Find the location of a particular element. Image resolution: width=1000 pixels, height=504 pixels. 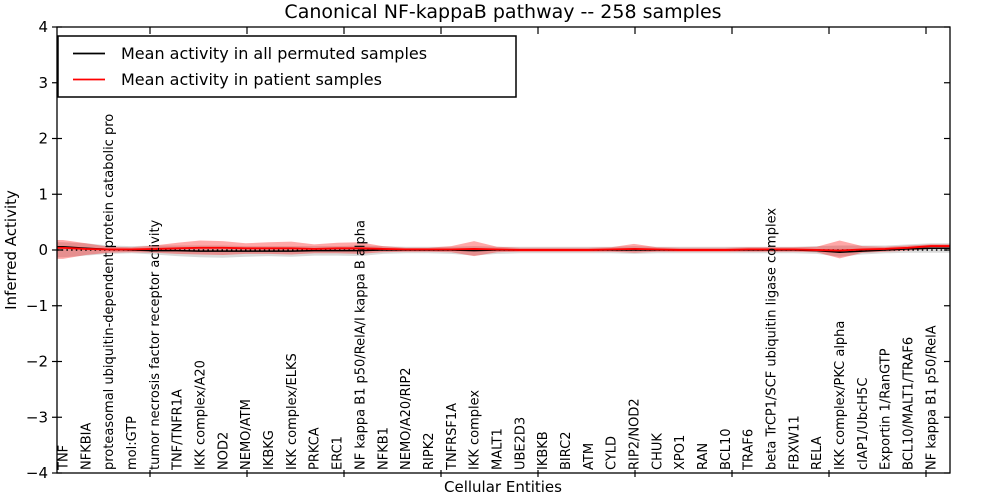

x-tick-label: IKK complex/PKC alpha is located at coordinates (840, 395).